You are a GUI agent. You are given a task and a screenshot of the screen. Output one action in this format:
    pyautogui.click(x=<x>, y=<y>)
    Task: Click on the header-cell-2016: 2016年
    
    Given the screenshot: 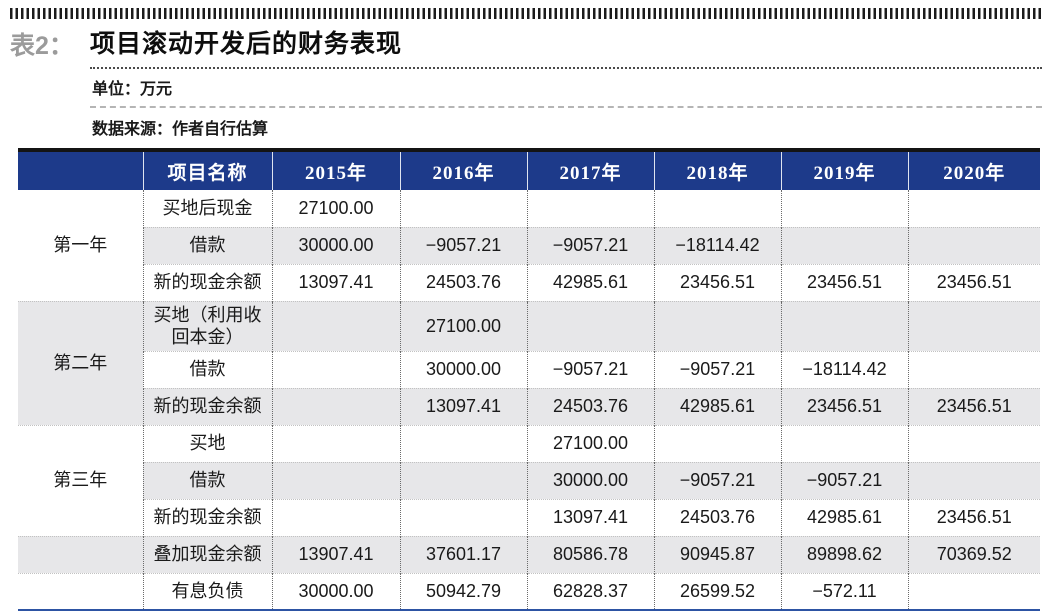 What is the action you would take?
    pyautogui.click(x=463, y=170)
    